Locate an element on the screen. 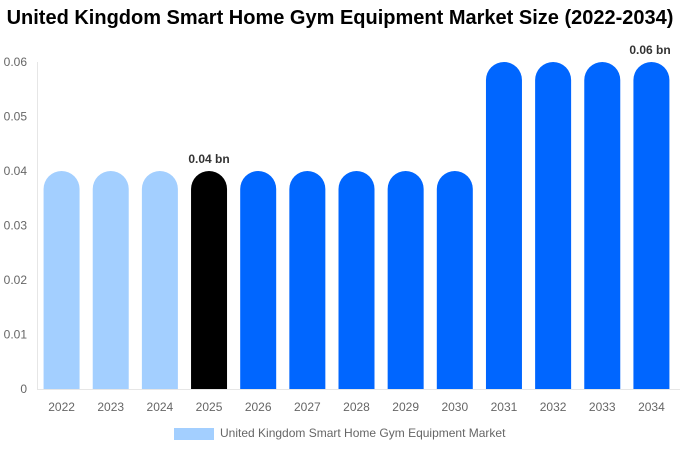  x-tick-label: 2023 is located at coordinates (110, 407).